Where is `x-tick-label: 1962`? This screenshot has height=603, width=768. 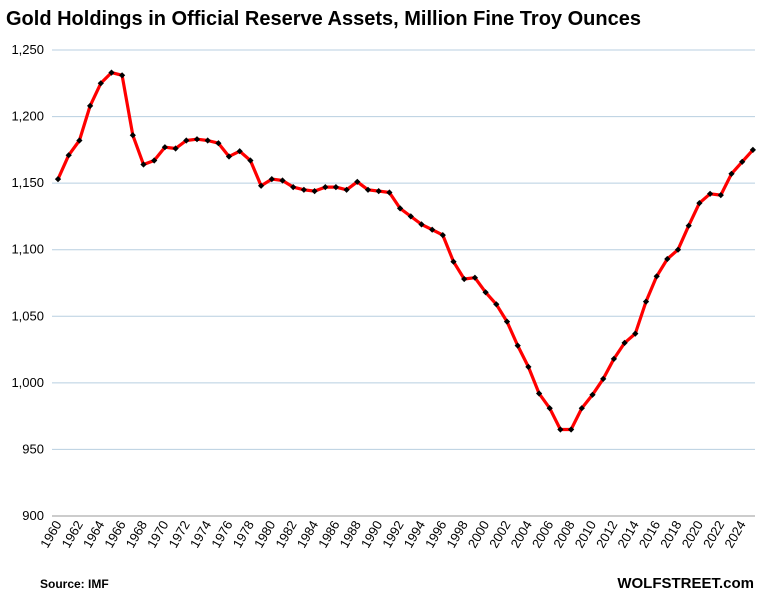 x-tick-label: 1962 is located at coordinates (72, 534).